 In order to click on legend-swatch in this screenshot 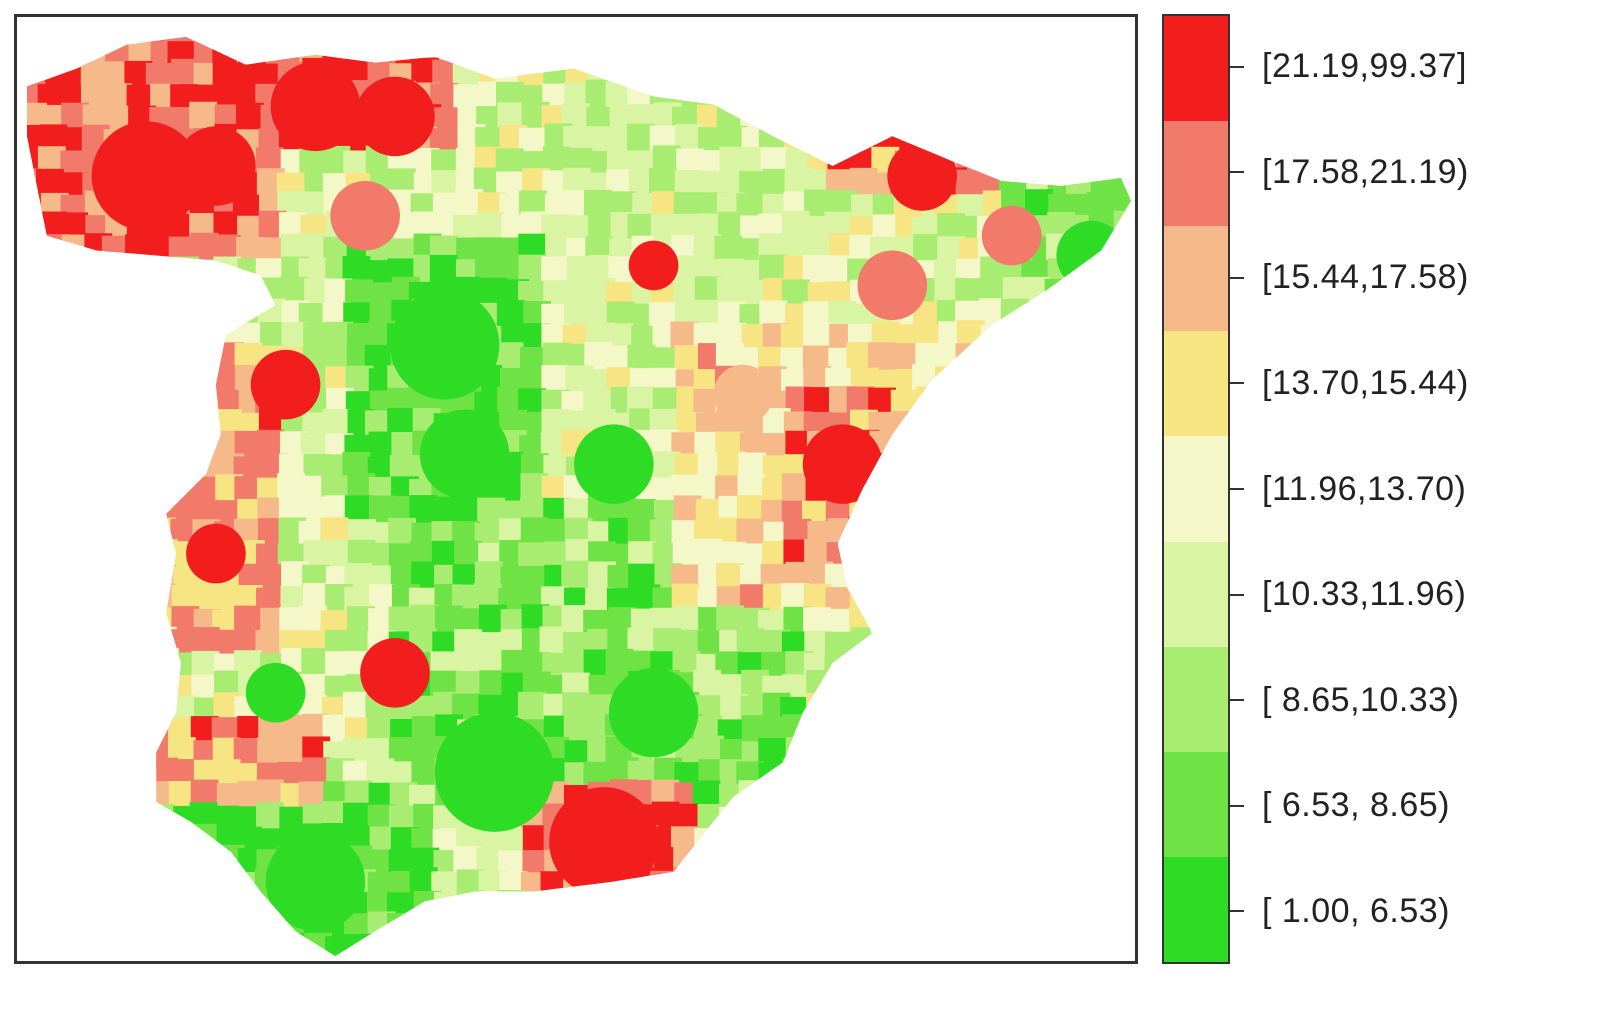, I will do `click(1196, 69)`.